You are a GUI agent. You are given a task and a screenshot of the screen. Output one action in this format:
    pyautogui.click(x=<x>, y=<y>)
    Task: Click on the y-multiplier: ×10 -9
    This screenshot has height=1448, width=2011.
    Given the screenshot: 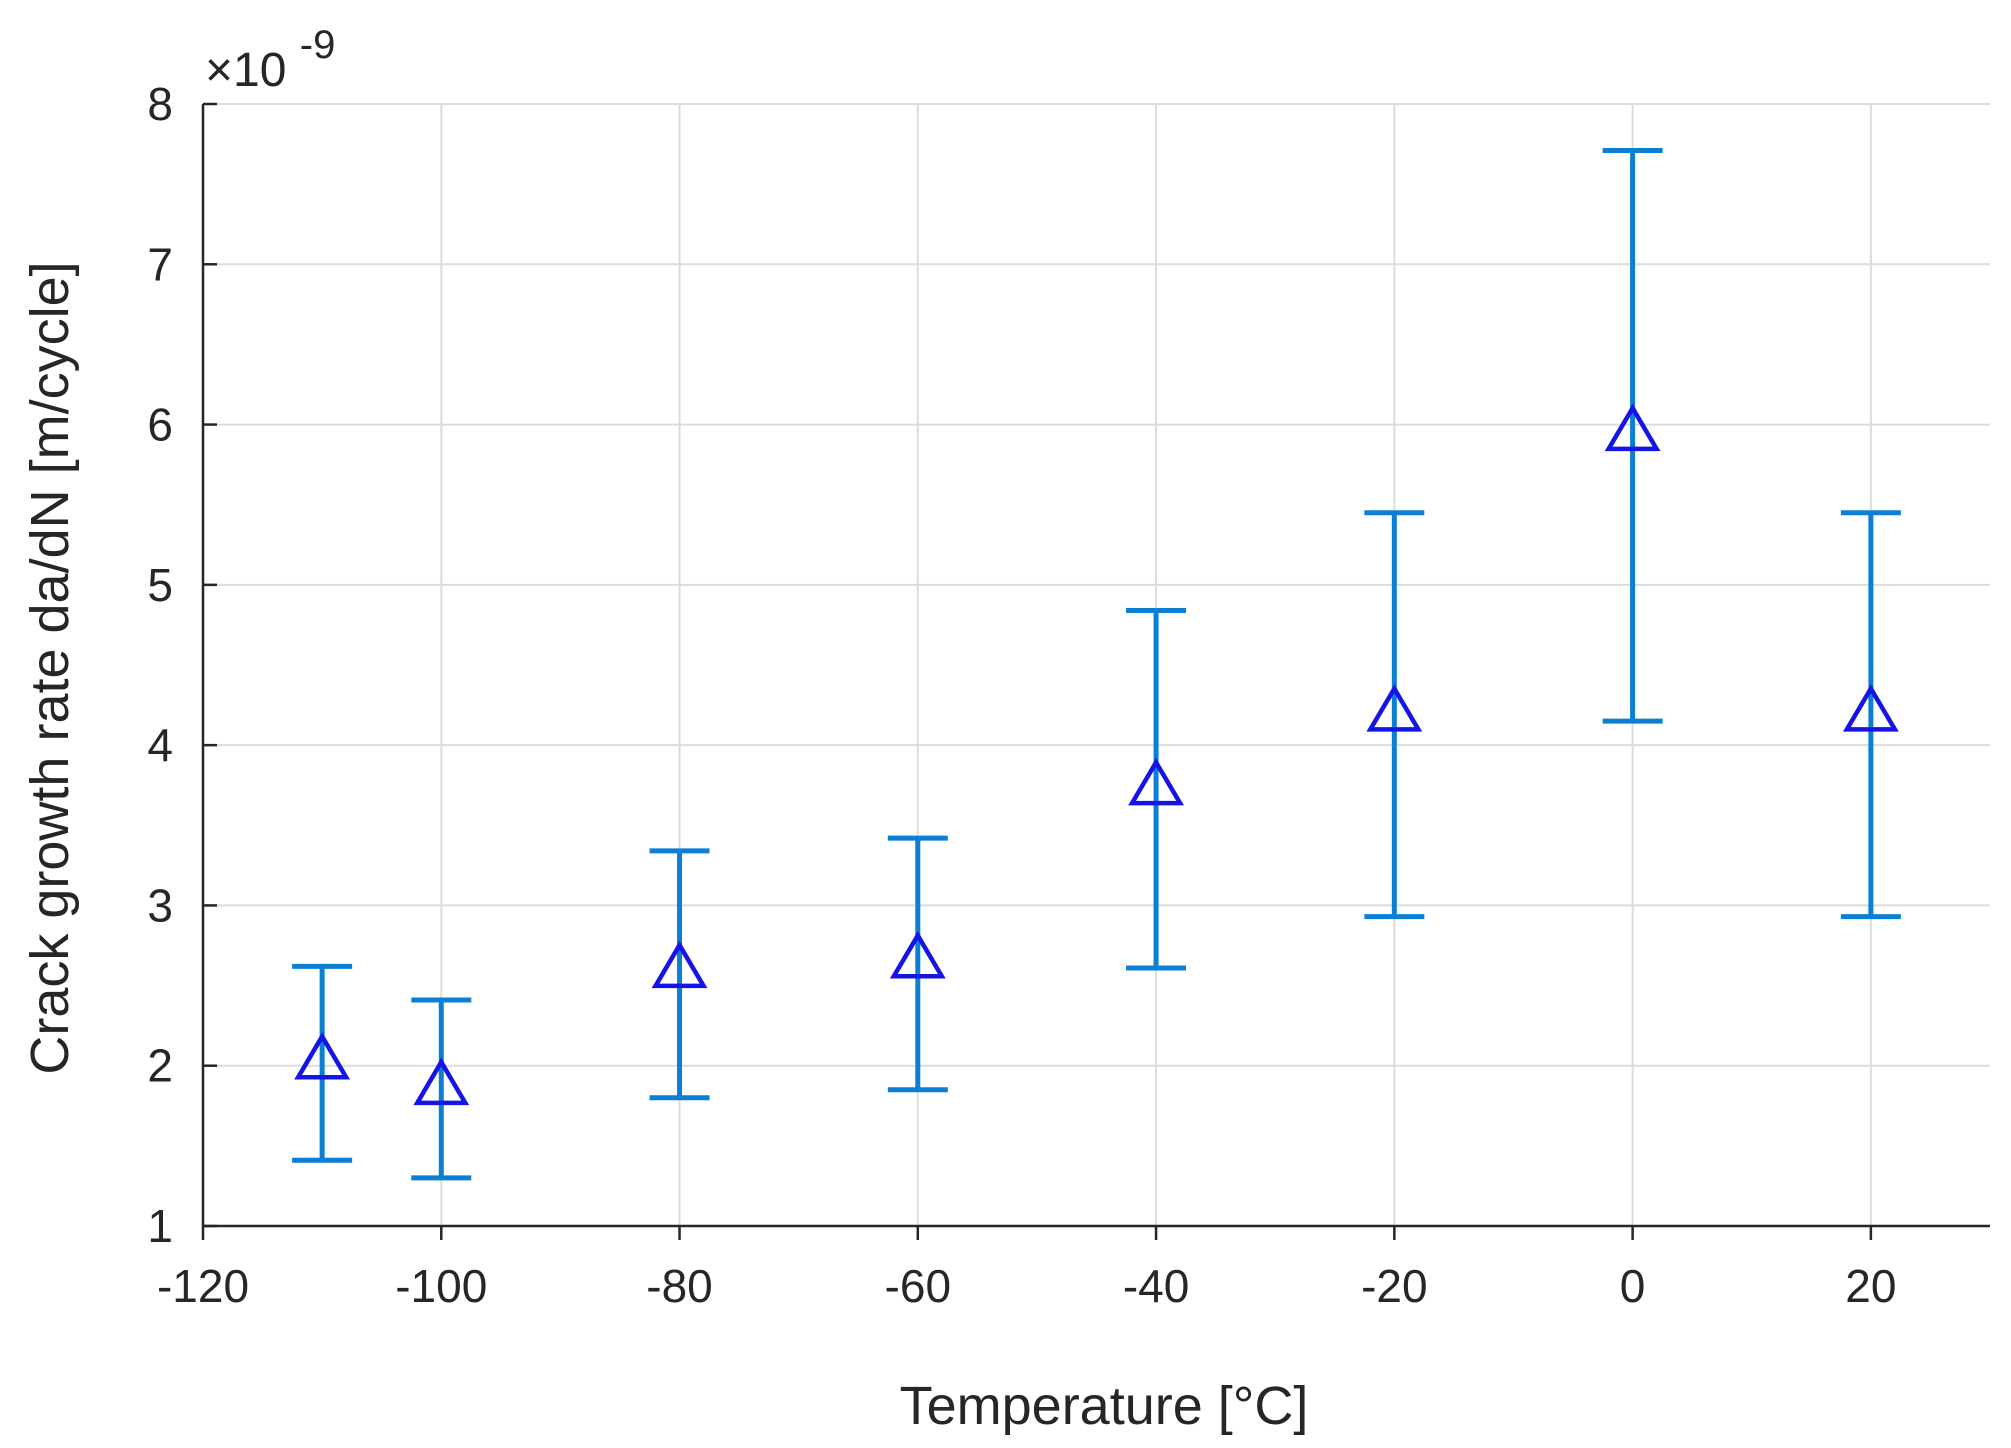 What is the action you would take?
    pyautogui.click(x=270, y=60)
    